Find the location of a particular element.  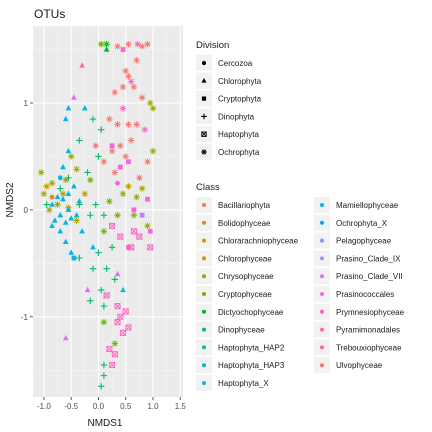

division-legend-label: Dinophyta is located at coordinates (236, 116).